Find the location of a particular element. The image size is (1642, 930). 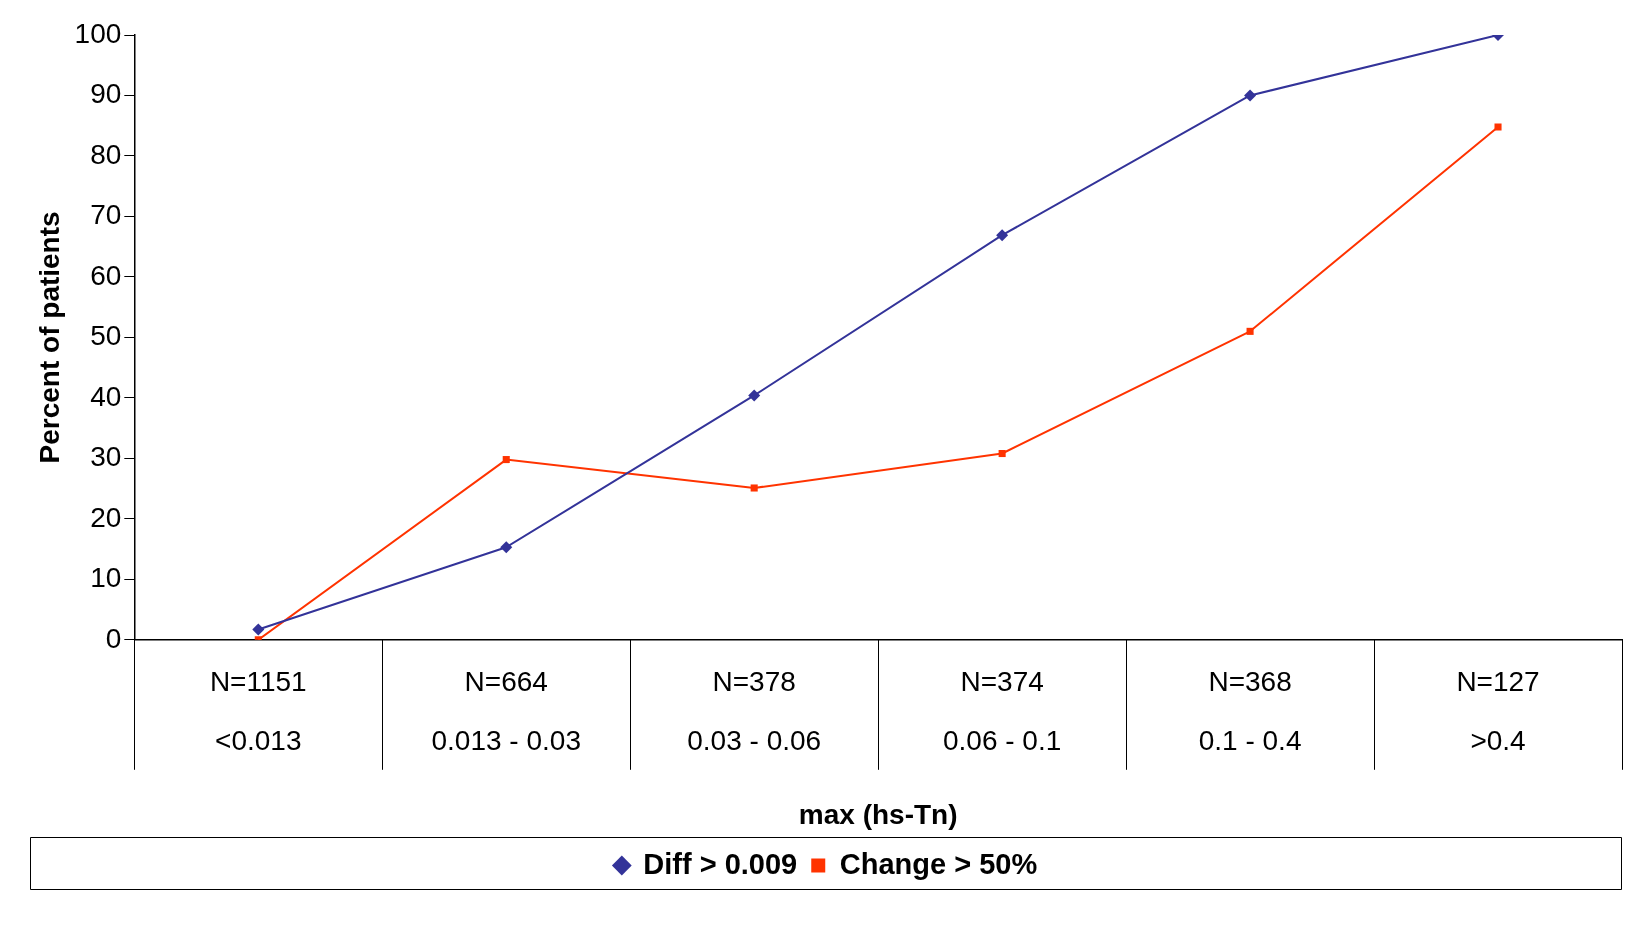

y-tick-label: 80 is located at coordinates (106, 154).